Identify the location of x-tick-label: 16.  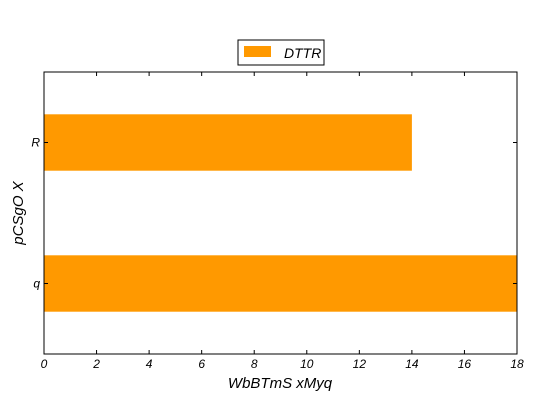
(465, 364).